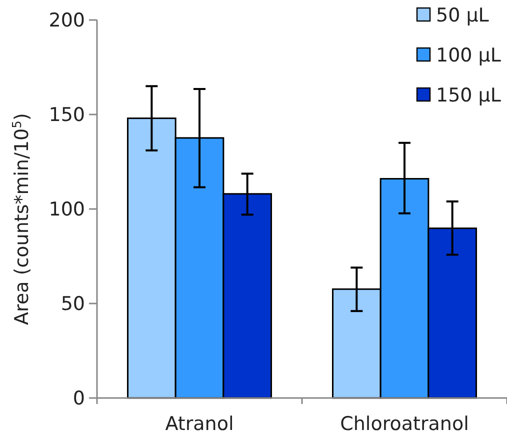 This screenshot has width=507, height=440. What do you see at coordinates (66, 115) in the screenshot?
I see `y-tick-label: 150` at bounding box center [66, 115].